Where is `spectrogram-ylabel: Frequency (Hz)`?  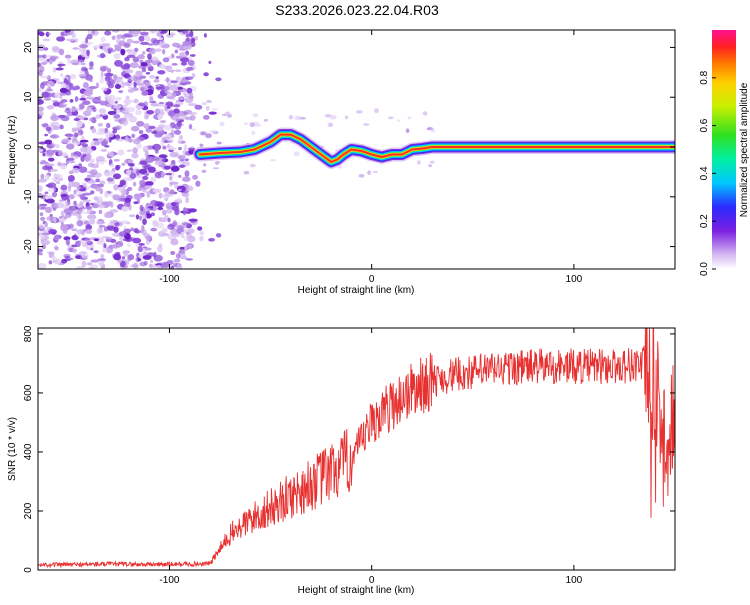 spectrogram-ylabel: Frequency (Hz) is located at coordinates (12, 150).